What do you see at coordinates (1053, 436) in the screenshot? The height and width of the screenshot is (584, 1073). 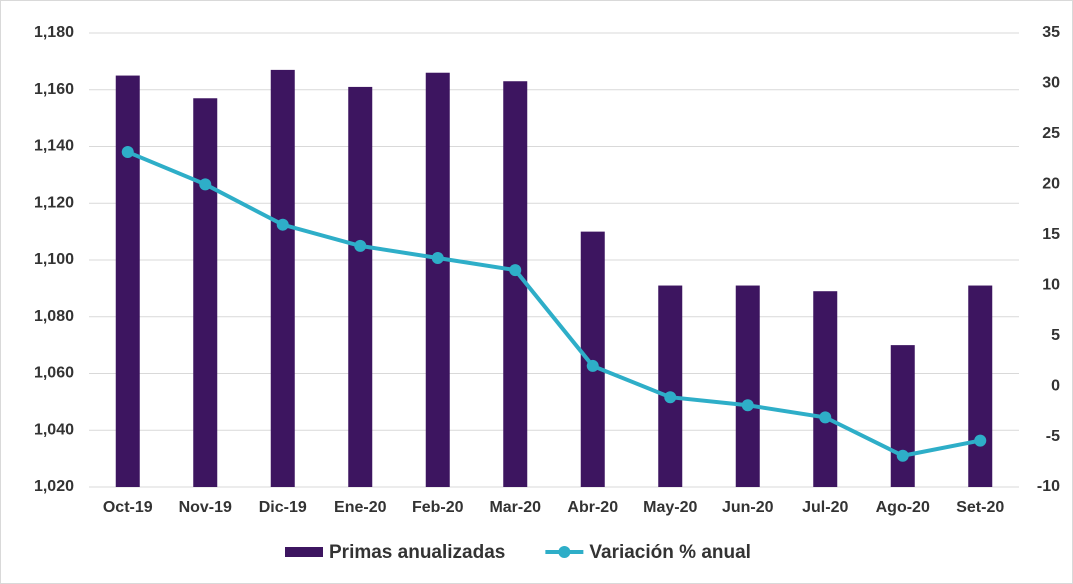 I see `y2-tick-label: -5` at bounding box center [1053, 436].